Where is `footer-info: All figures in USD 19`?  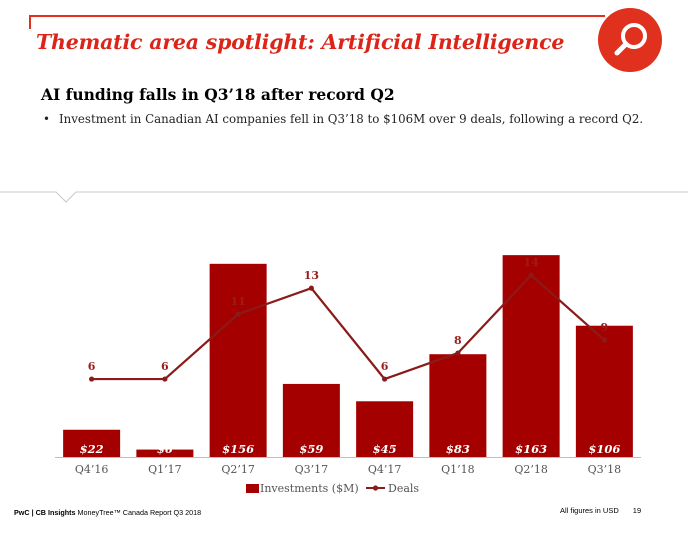
footer-info: All figures in USD 19 is located at coordinates (600, 510).